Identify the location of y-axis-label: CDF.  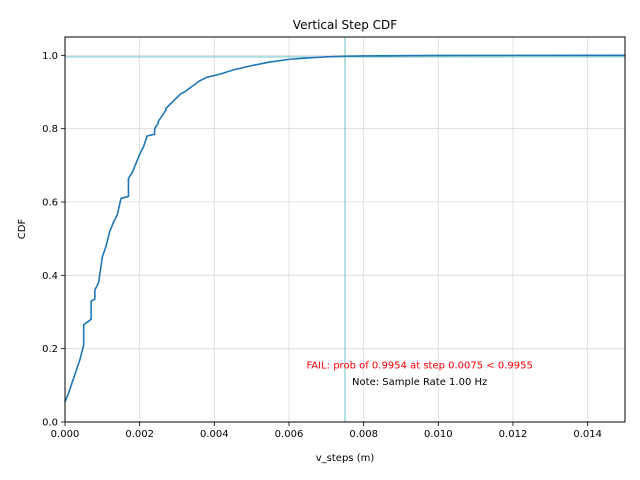
(22, 229).